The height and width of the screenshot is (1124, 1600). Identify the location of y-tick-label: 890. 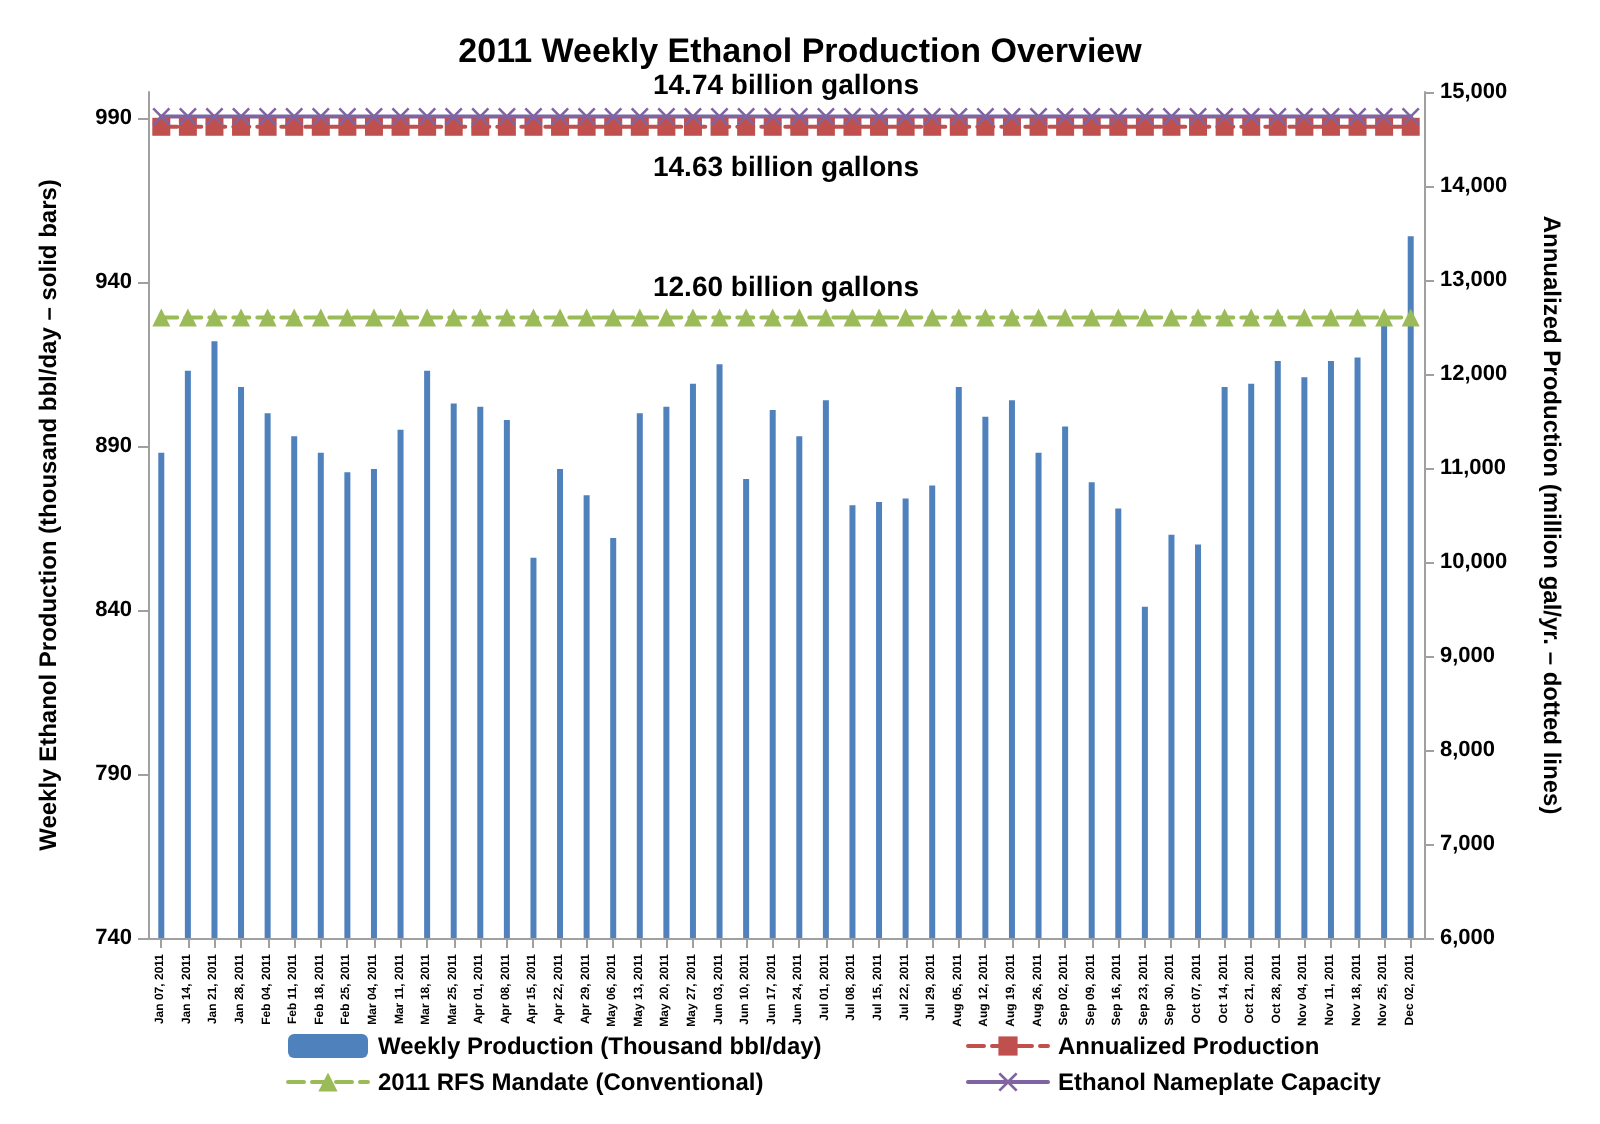
(113, 446).